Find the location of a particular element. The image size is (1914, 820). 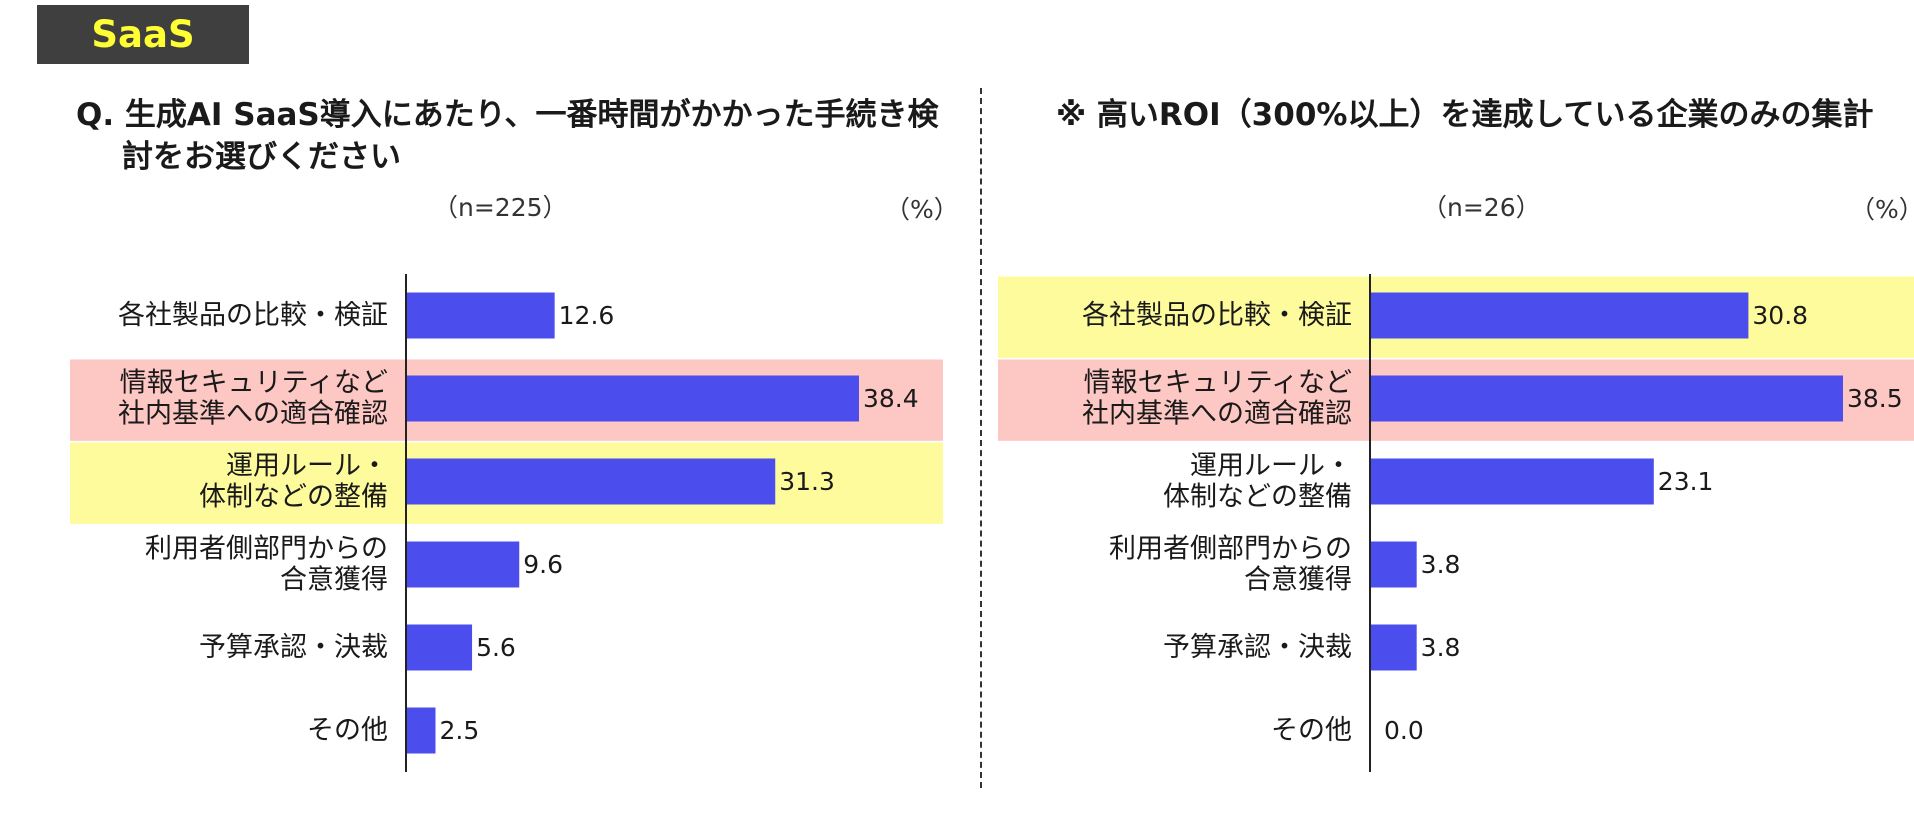

left-category-label-4: 予算承認・決裁 is located at coordinates (293, 647).